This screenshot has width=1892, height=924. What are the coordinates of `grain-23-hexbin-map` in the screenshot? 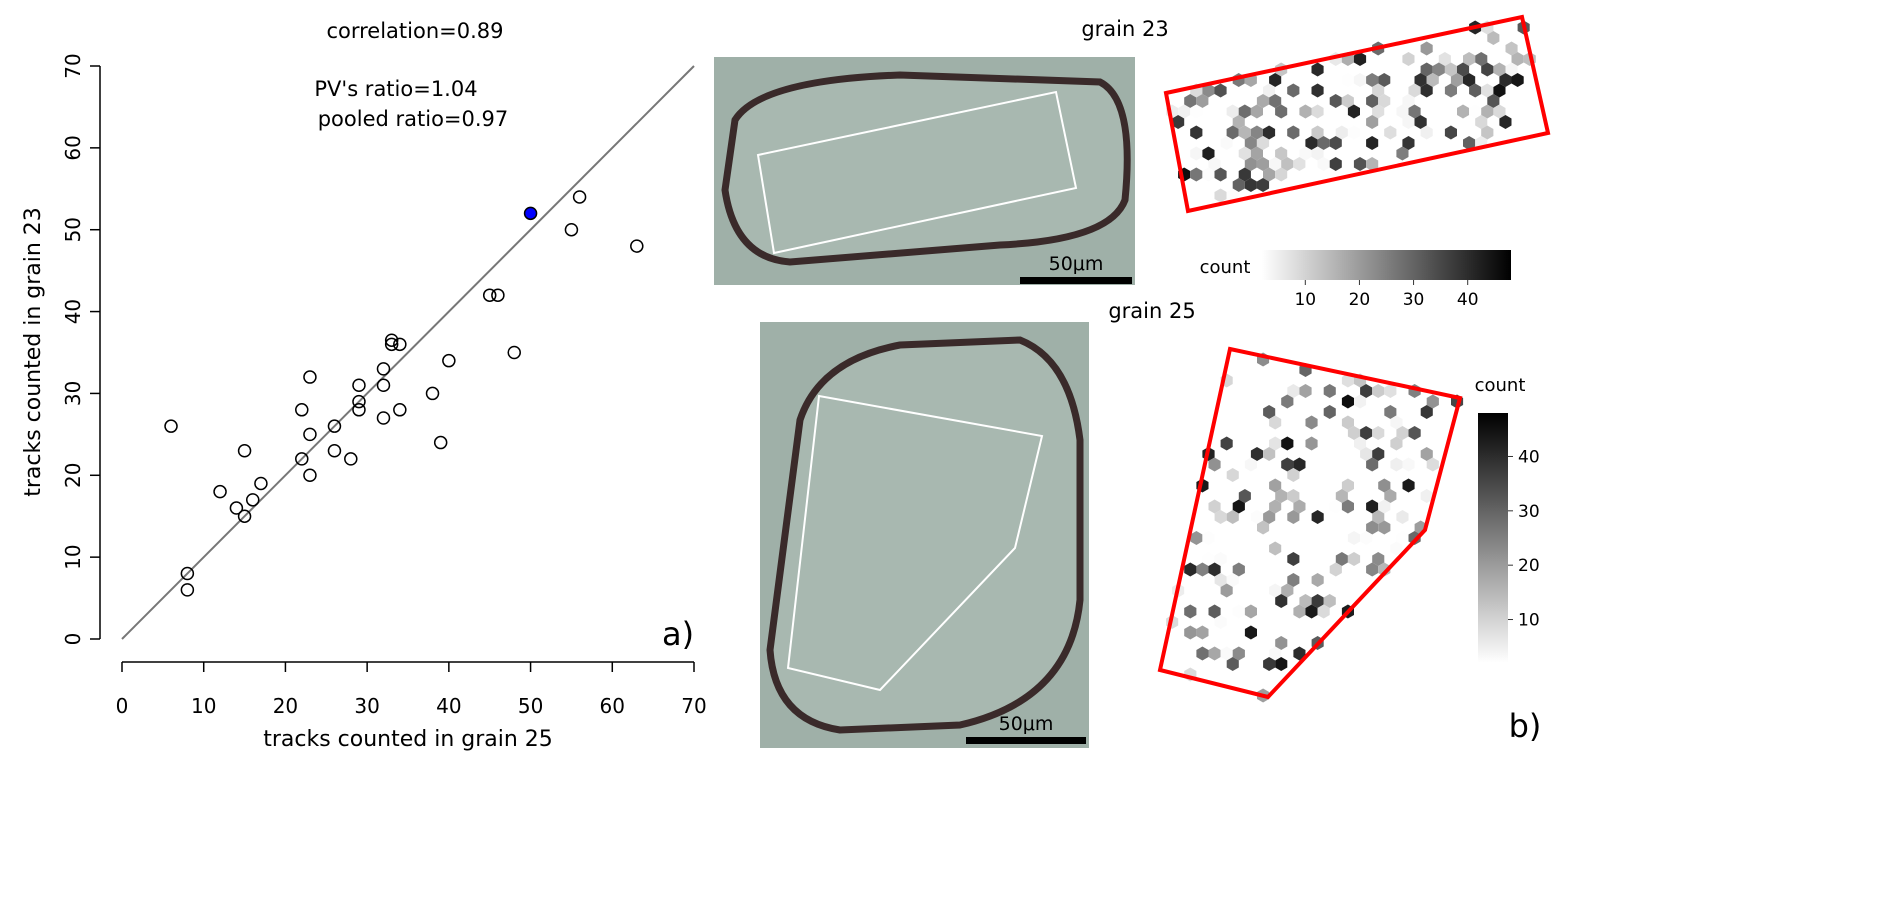 It's located at (1351, 111).